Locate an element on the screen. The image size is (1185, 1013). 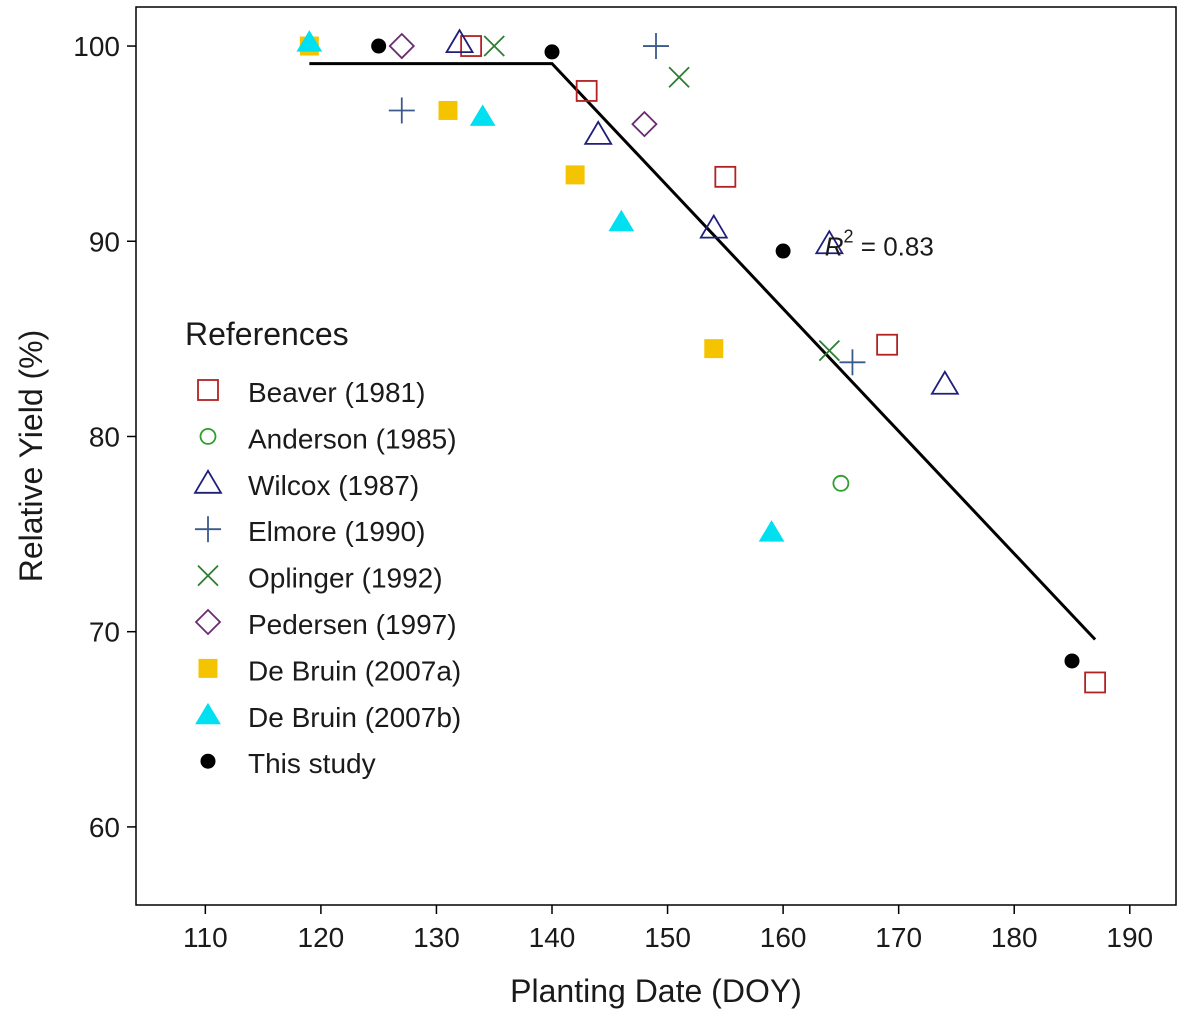
x-tick-label: 170 is located at coordinates (898, 937).